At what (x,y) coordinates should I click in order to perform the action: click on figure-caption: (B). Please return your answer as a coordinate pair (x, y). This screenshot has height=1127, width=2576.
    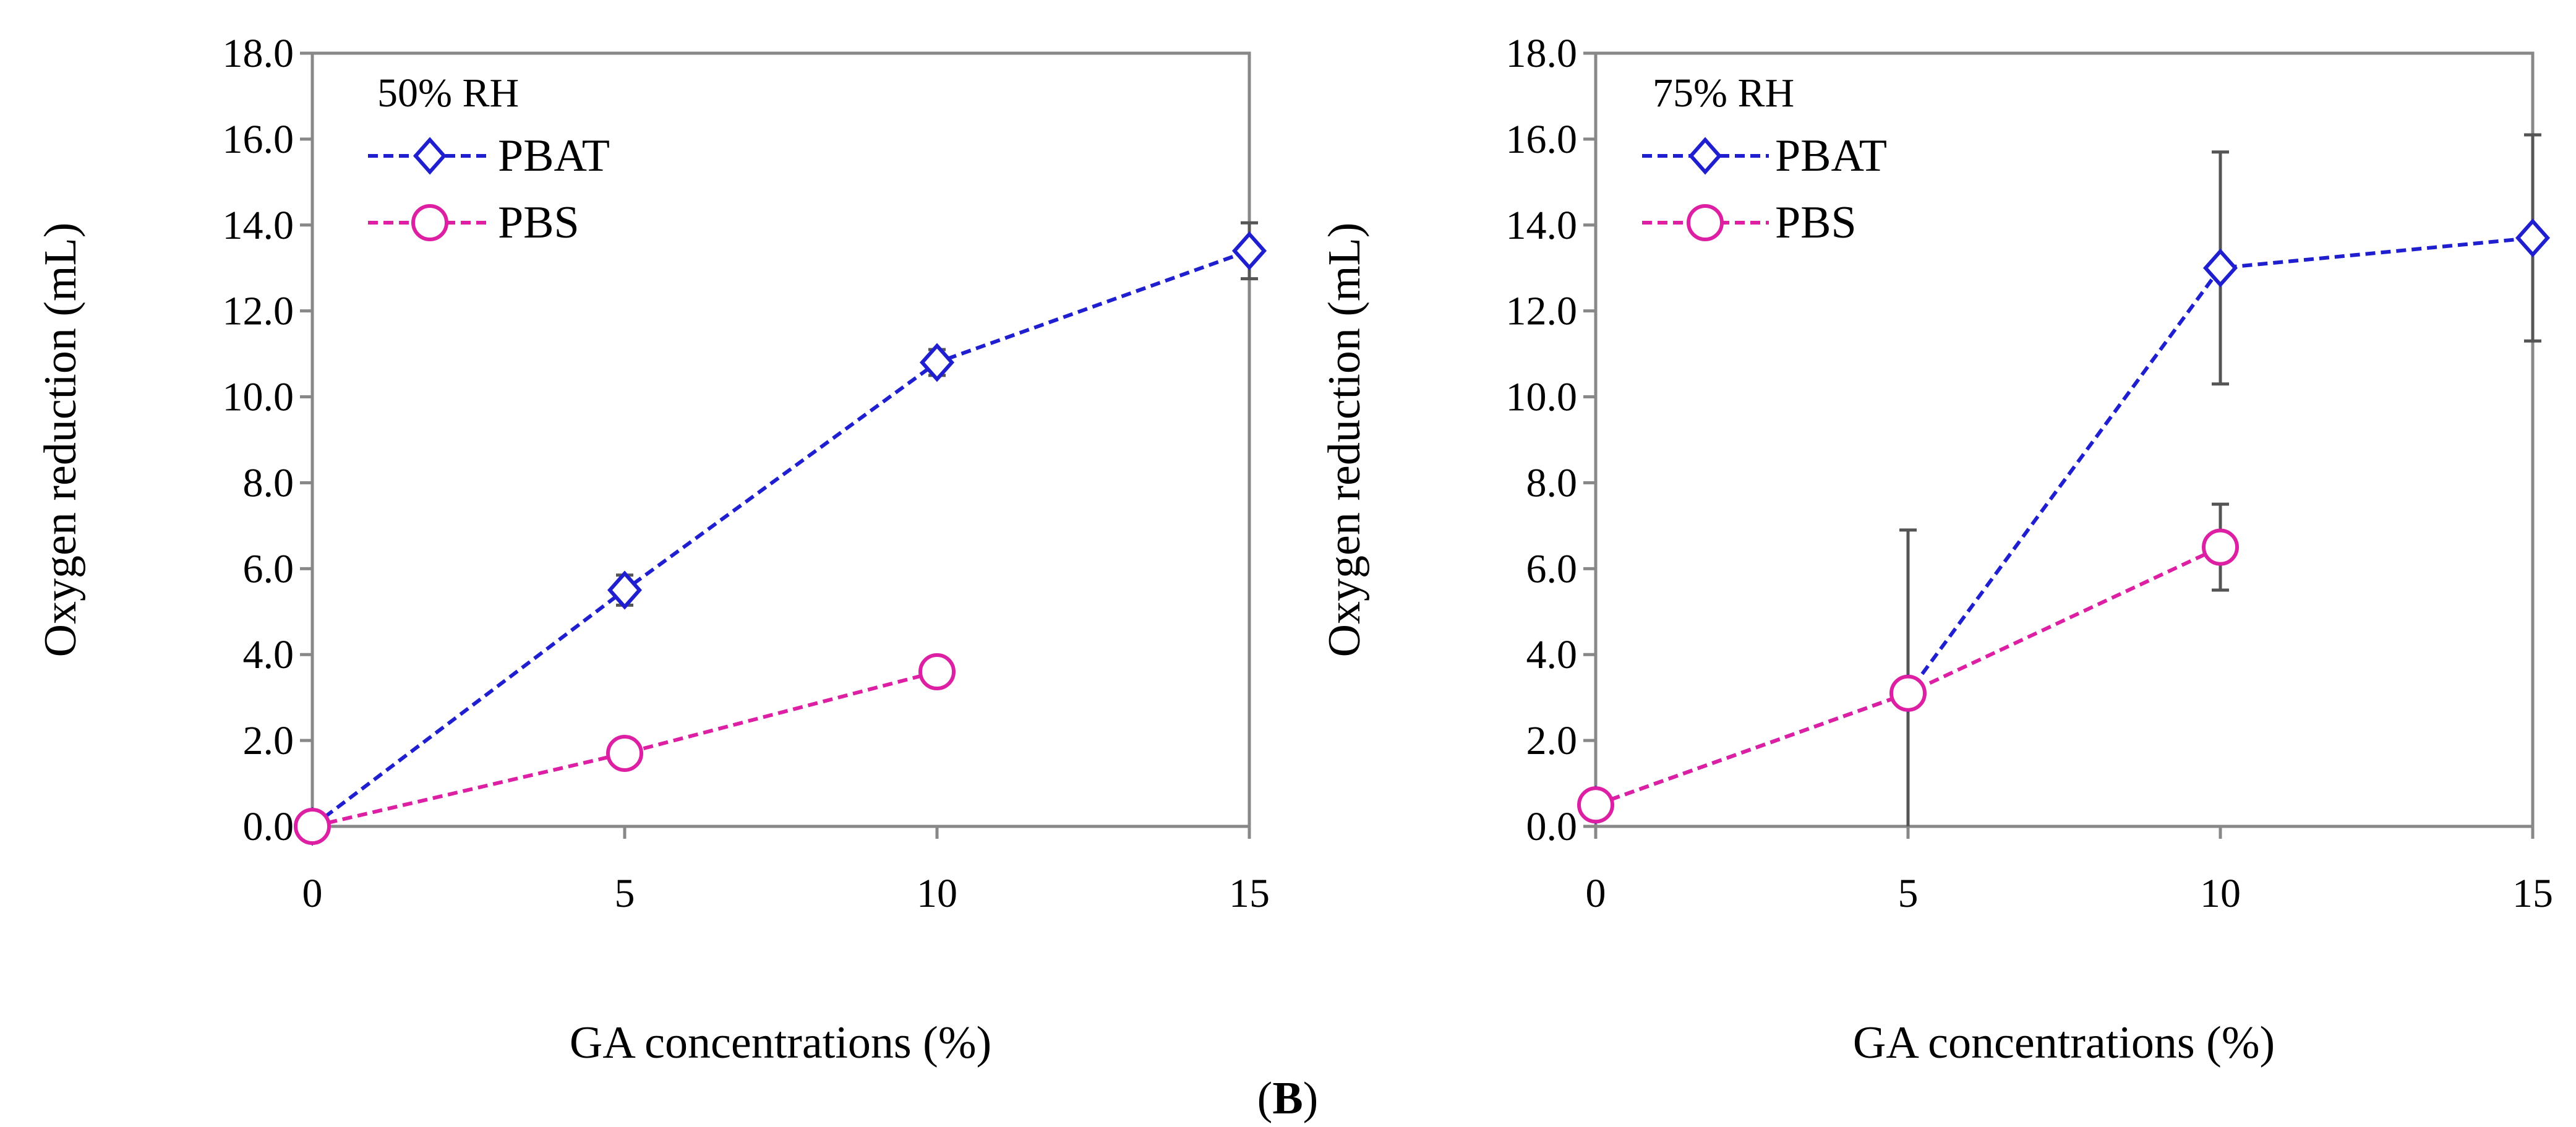
    Looking at the image, I should click on (1288, 1098).